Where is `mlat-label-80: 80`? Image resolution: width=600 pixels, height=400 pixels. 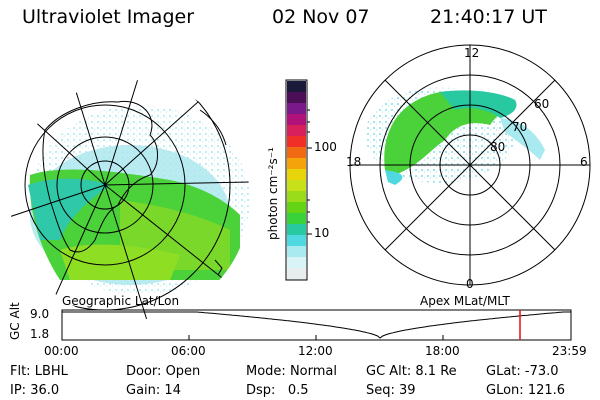
mlat-label-80: 80 is located at coordinates (498, 147).